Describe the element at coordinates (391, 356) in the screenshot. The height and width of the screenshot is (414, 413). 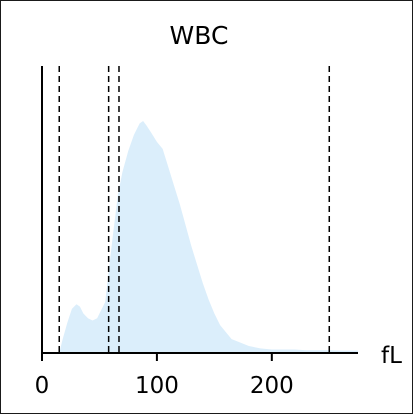
I see `x-axis-label: fL` at that location.